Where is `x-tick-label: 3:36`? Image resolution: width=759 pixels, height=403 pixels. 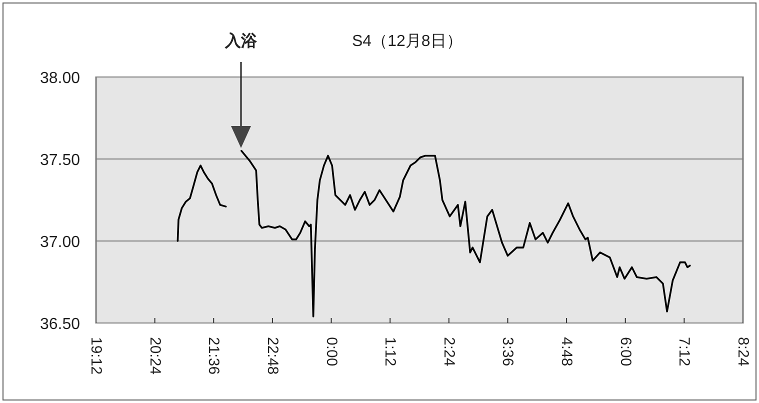
x-tick-label: 3:36 is located at coordinates (507, 351).